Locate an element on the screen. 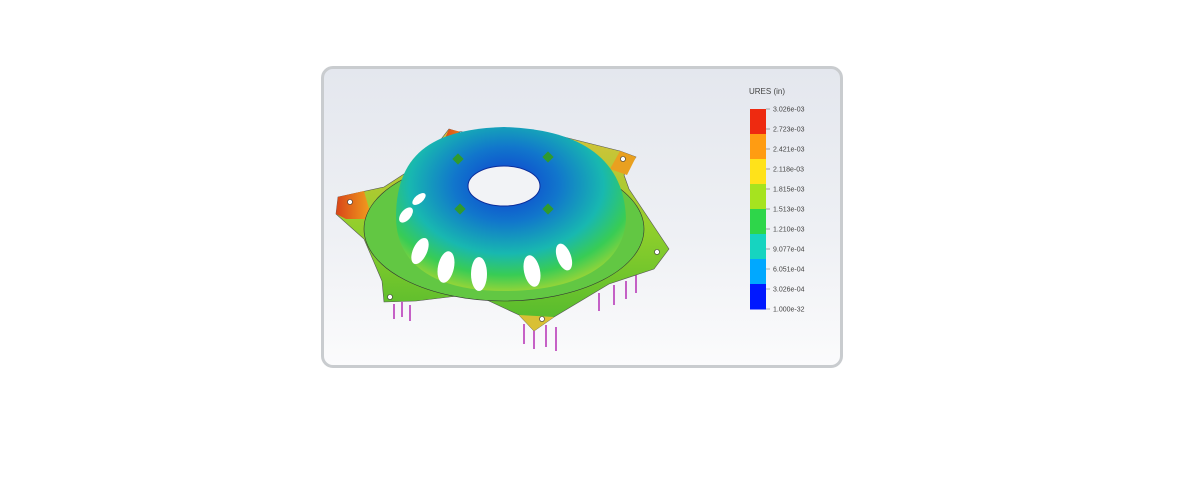  legend-tick-label: 1.000e-32 is located at coordinates (789, 310).